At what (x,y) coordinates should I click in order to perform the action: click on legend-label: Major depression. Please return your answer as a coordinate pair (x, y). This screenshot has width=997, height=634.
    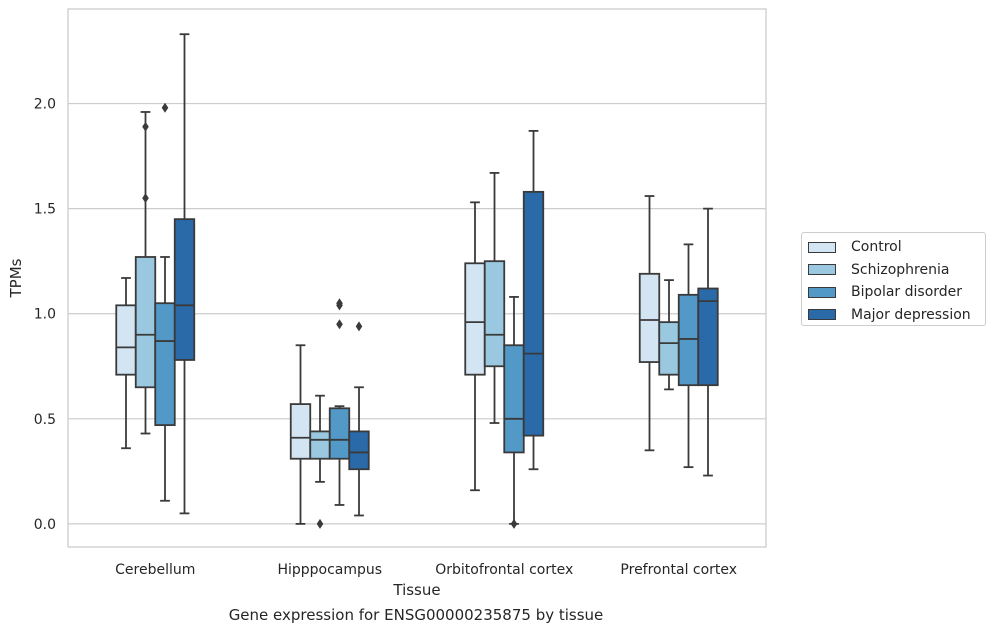
    Looking at the image, I should click on (911, 314).